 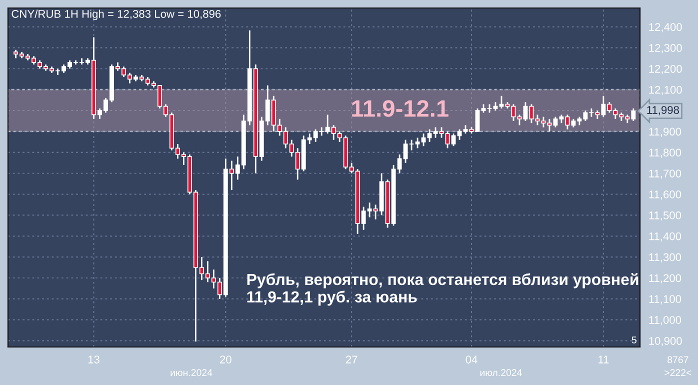 What do you see at coordinates (665, 69) in the screenshot?
I see `y-tick-label: 12,200` at bounding box center [665, 69].